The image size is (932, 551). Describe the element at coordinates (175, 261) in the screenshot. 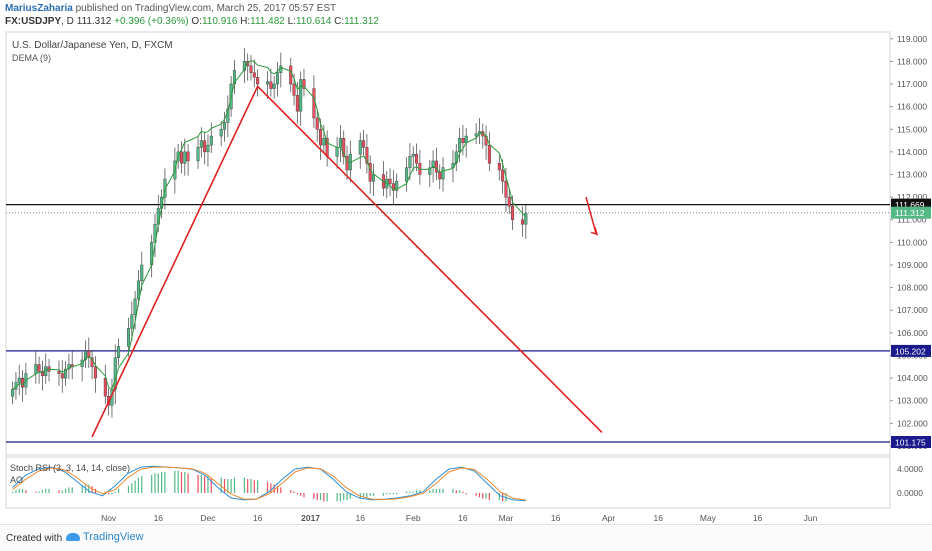

I see `trend-line` at that location.